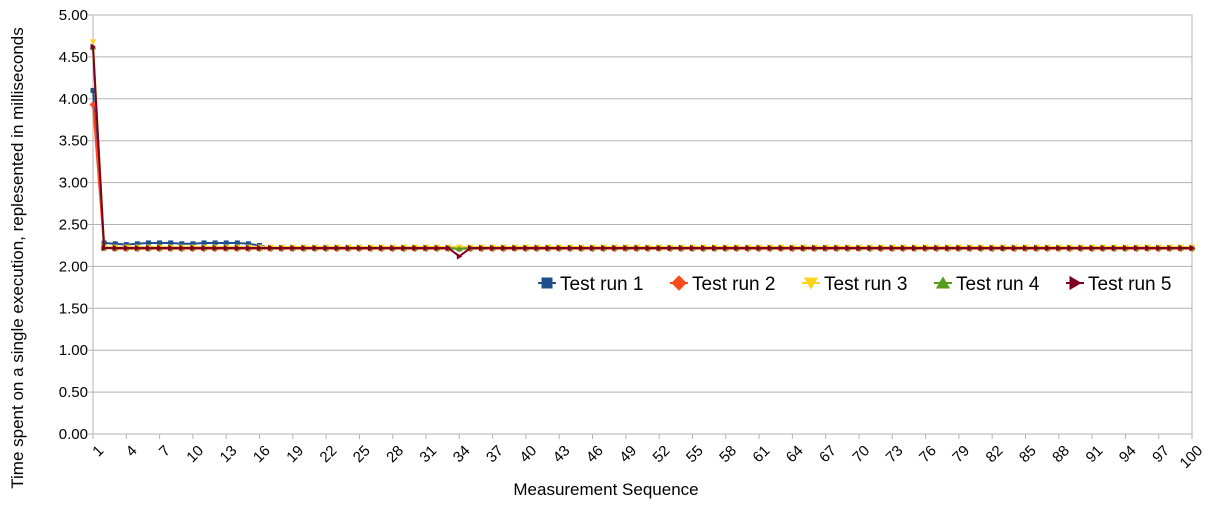 The height and width of the screenshot is (506, 1208). I want to click on x-tick-label: 76, so click(928, 454).